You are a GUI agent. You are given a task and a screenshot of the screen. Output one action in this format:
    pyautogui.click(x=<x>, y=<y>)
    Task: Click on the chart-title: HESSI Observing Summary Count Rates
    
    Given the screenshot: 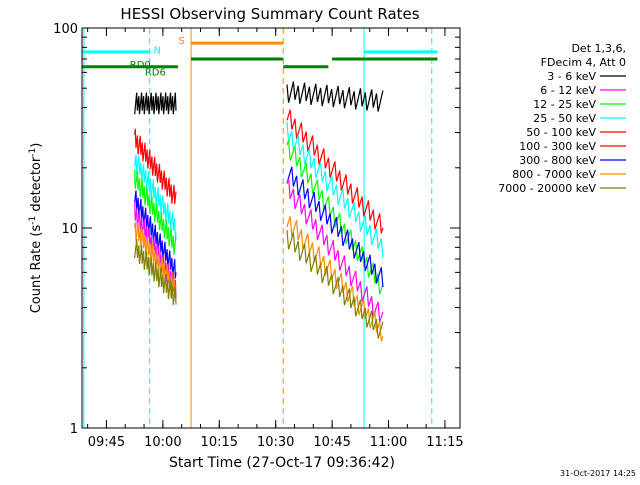 What is the action you would take?
    pyautogui.click(x=269, y=14)
    